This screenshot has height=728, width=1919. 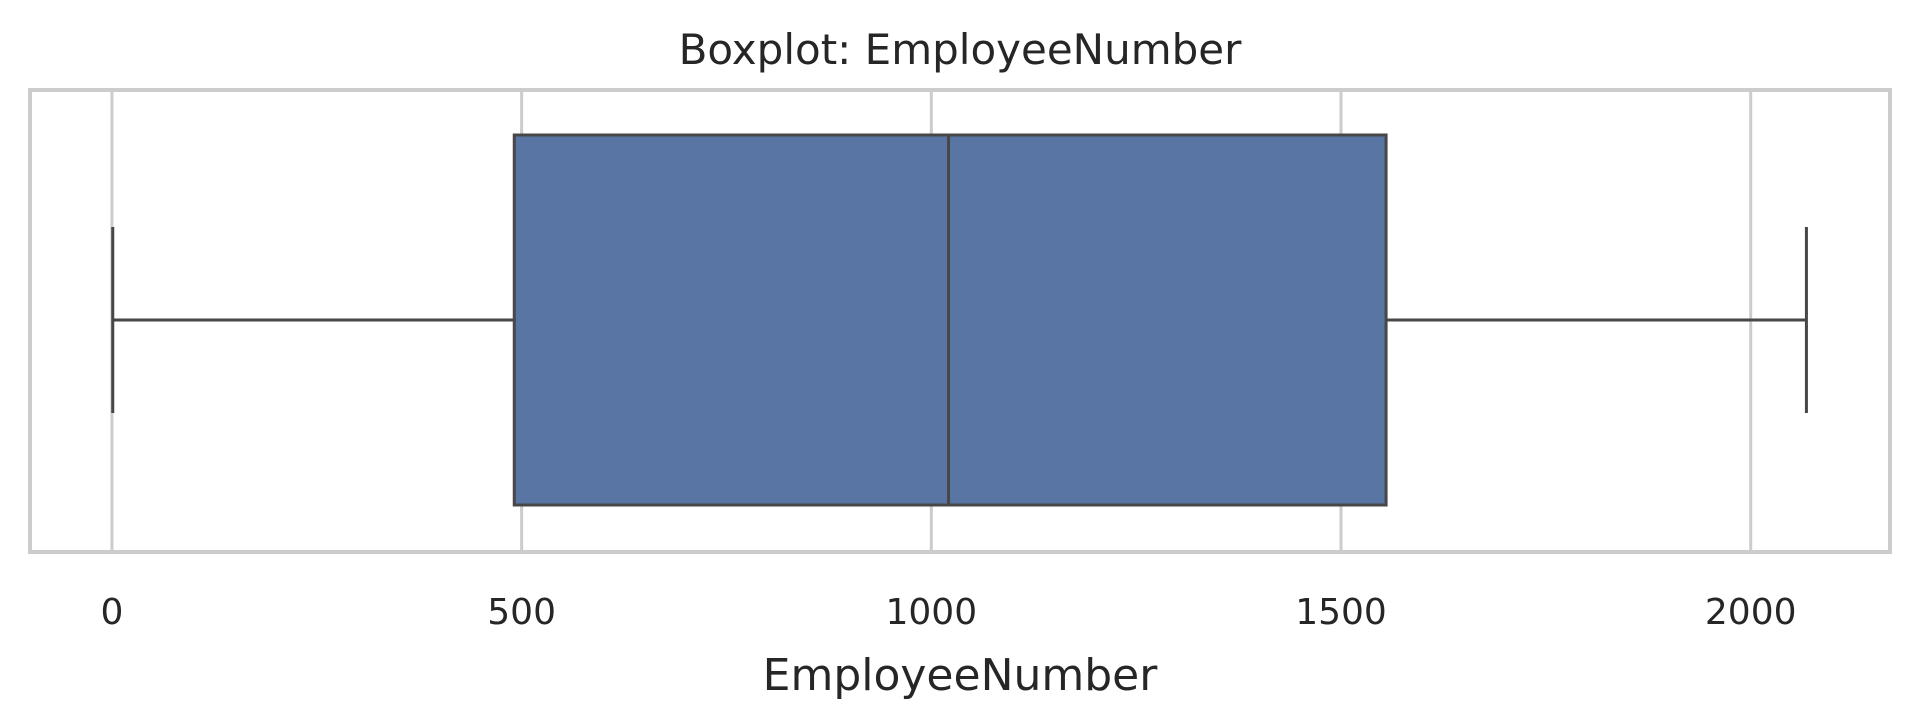 What do you see at coordinates (961, 675) in the screenshot?
I see `x-axis-label: EmployeeNumber` at bounding box center [961, 675].